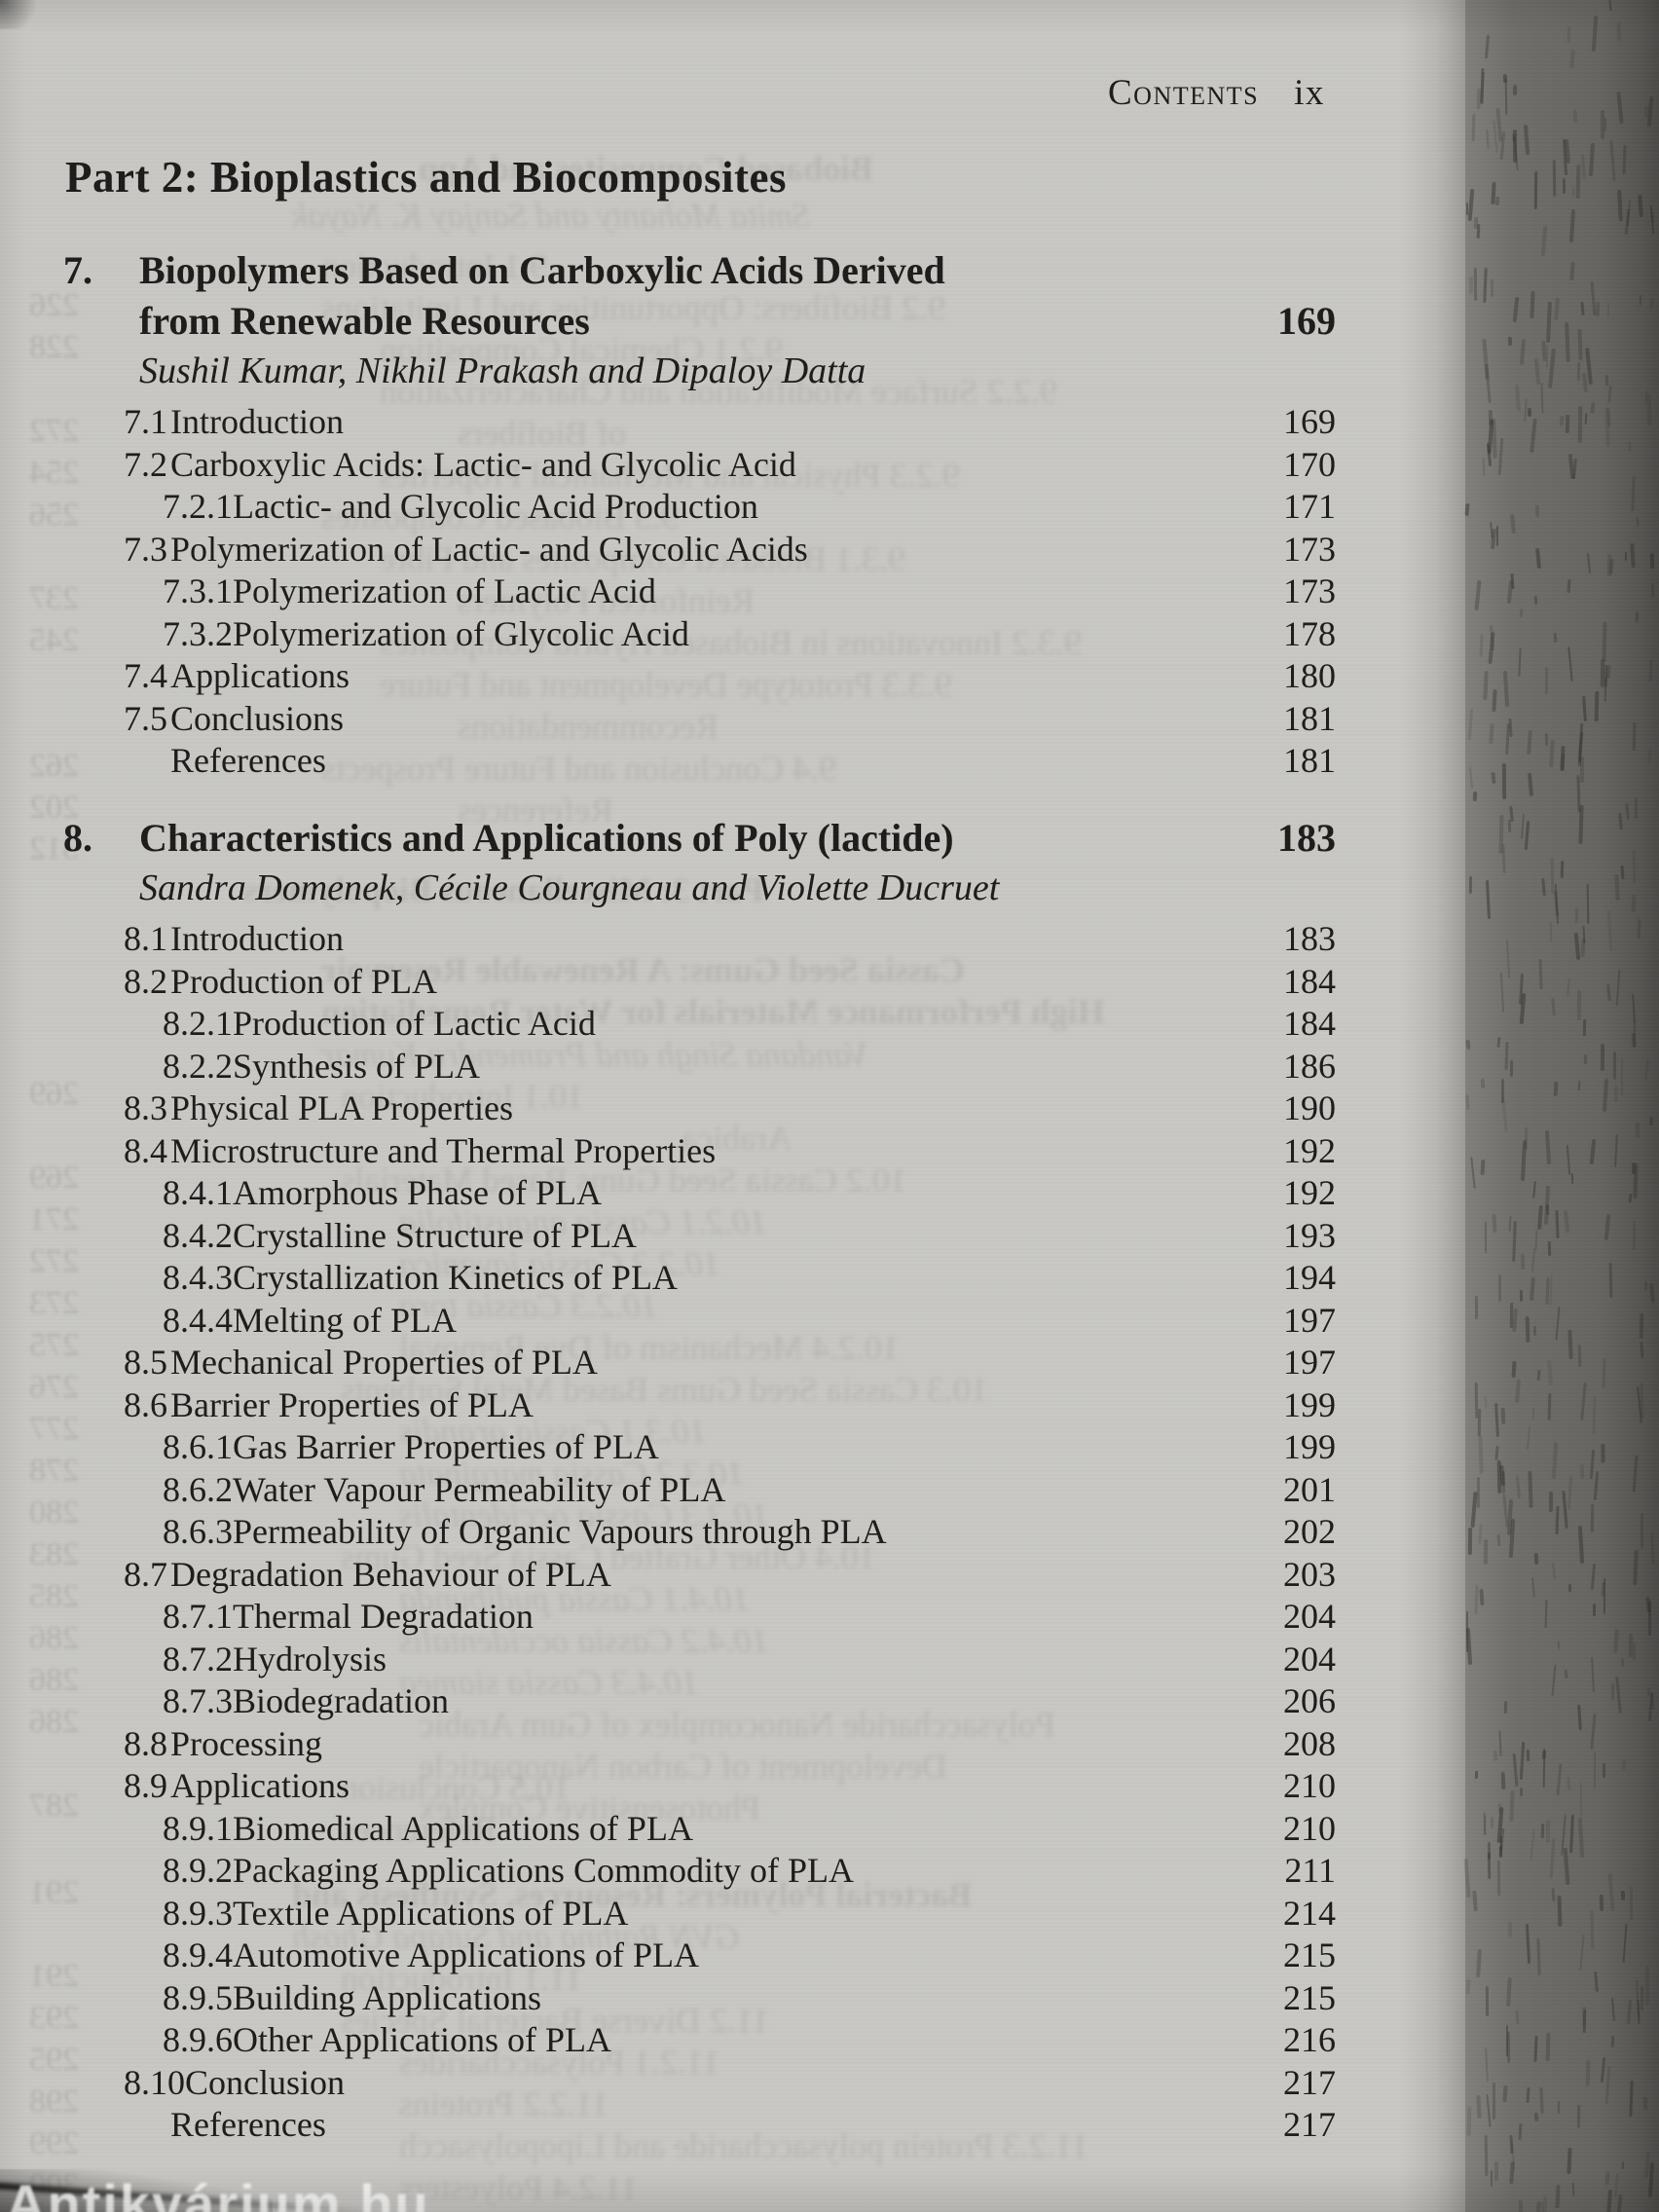  What do you see at coordinates (145, 1107) in the screenshot?
I see `toc-entry-number: 8.3` at bounding box center [145, 1107].